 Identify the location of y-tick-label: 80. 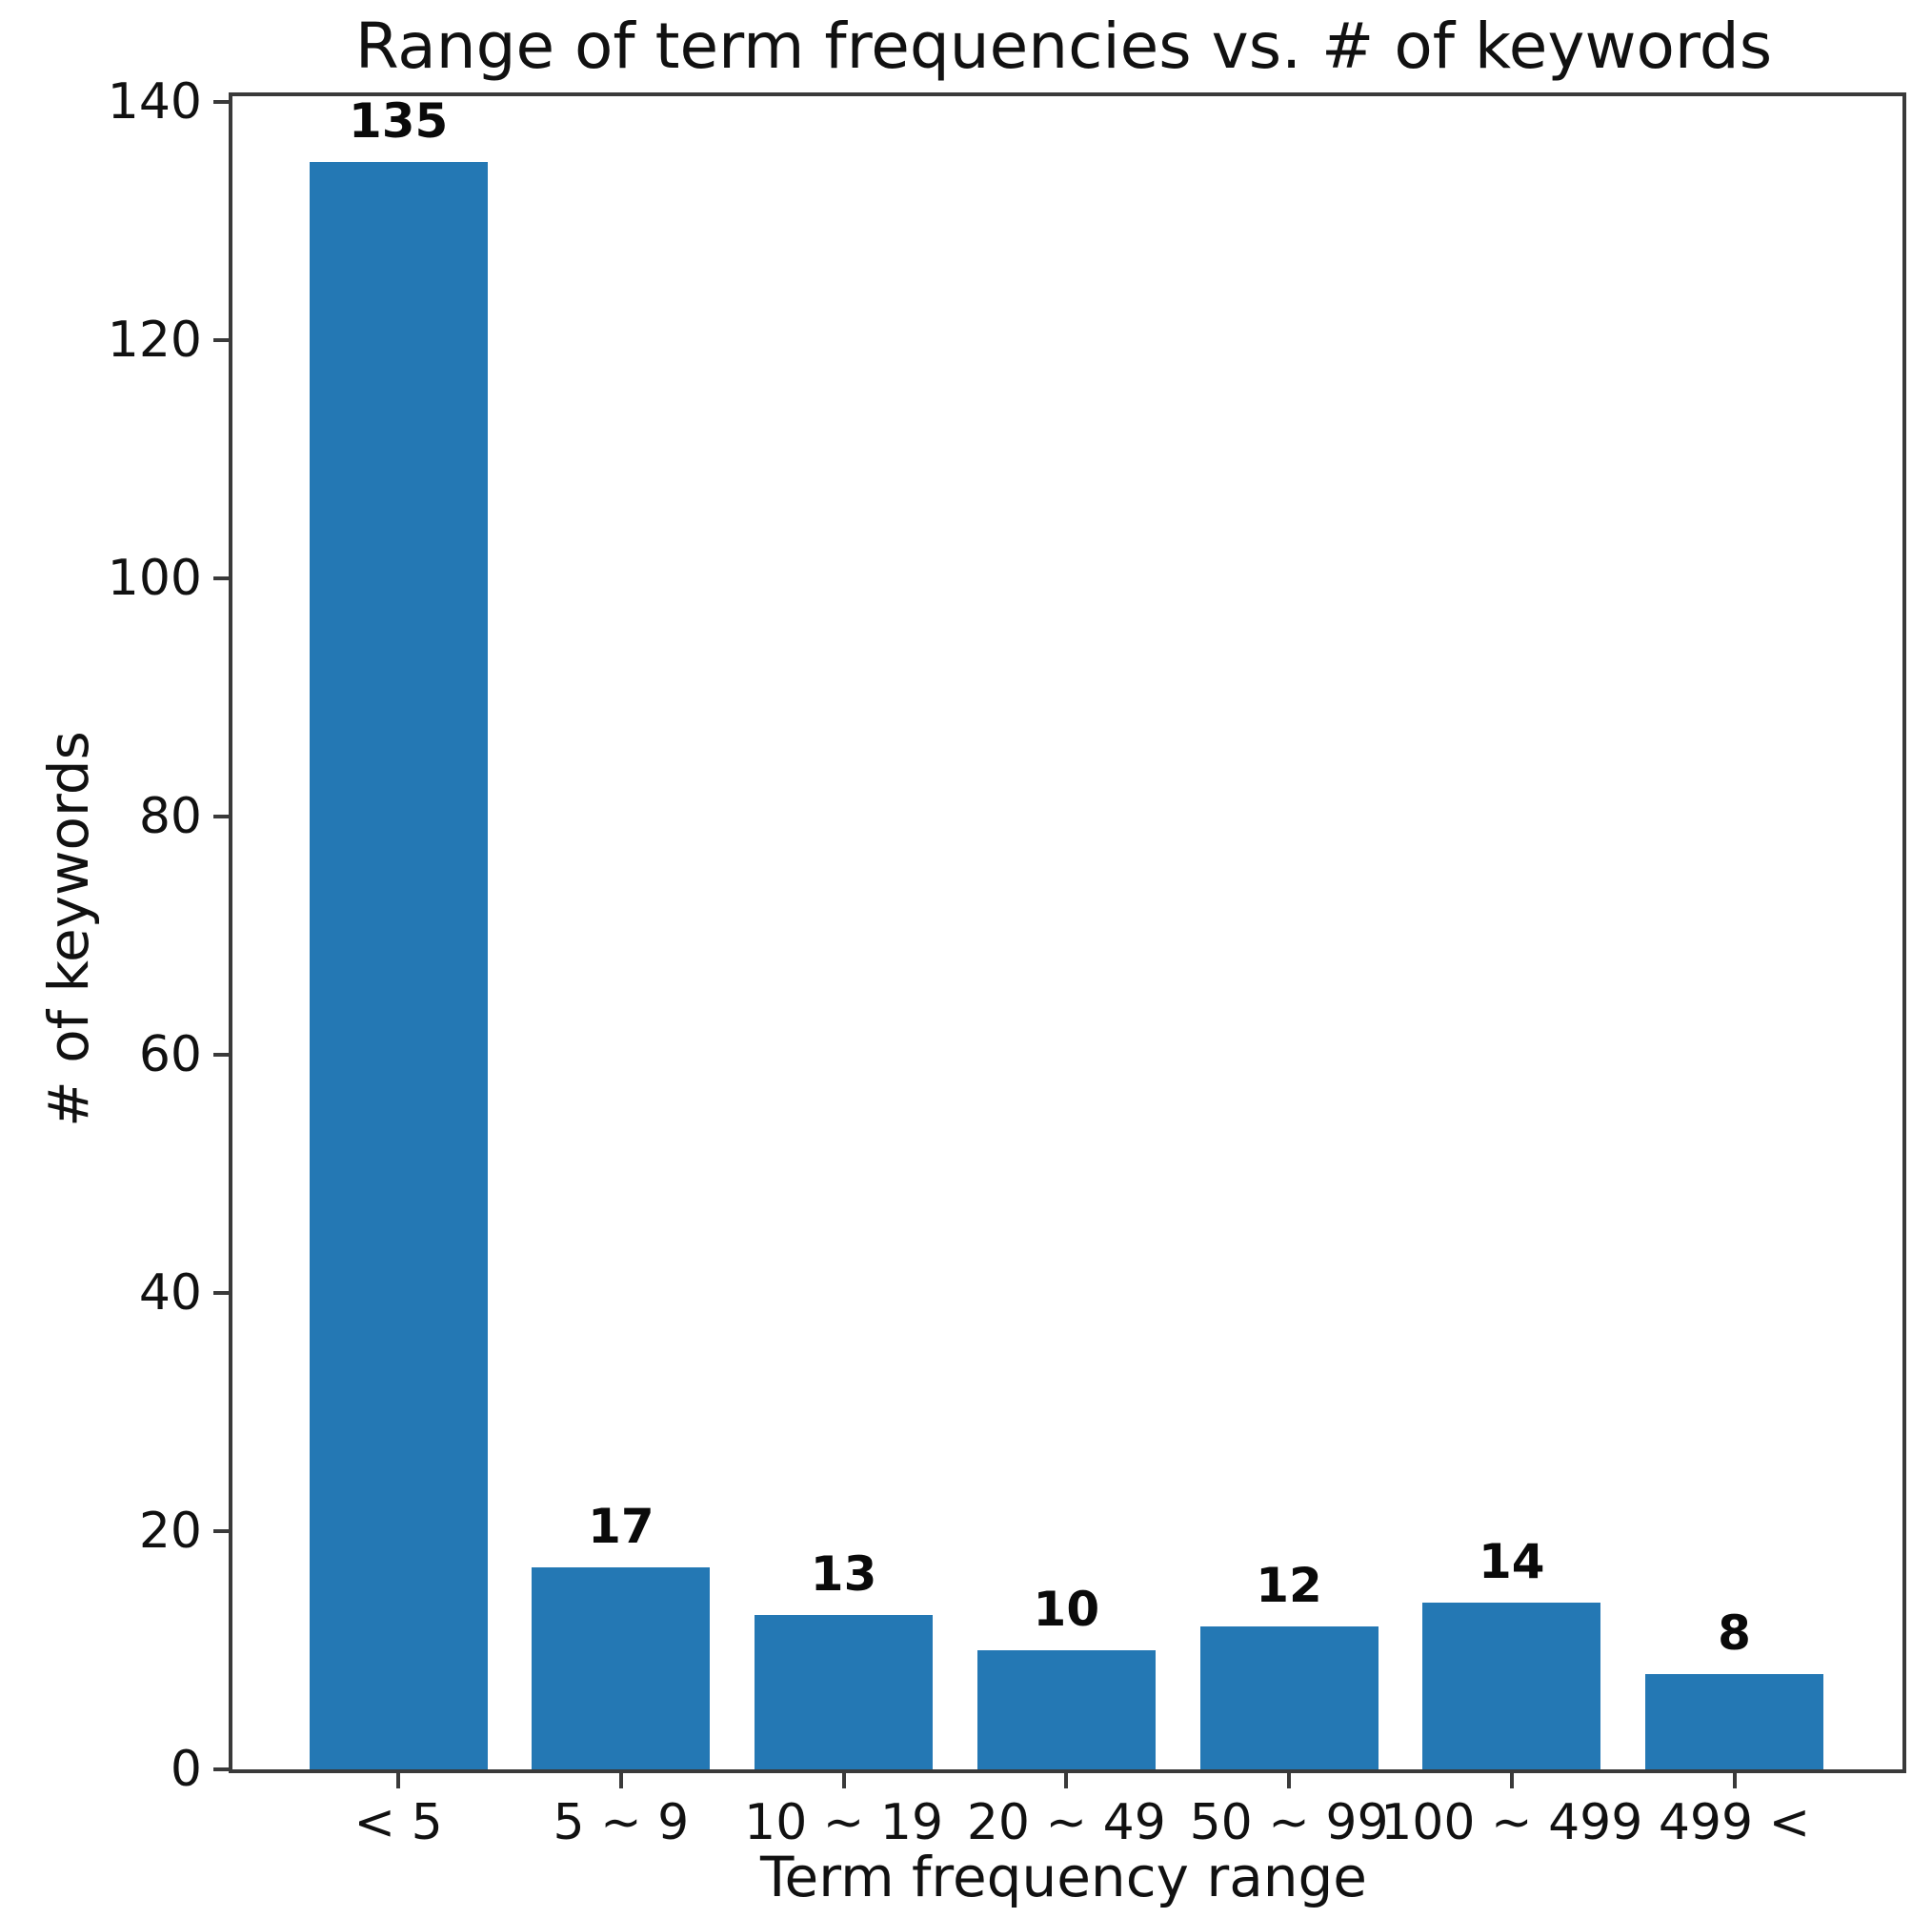
(170, 817).